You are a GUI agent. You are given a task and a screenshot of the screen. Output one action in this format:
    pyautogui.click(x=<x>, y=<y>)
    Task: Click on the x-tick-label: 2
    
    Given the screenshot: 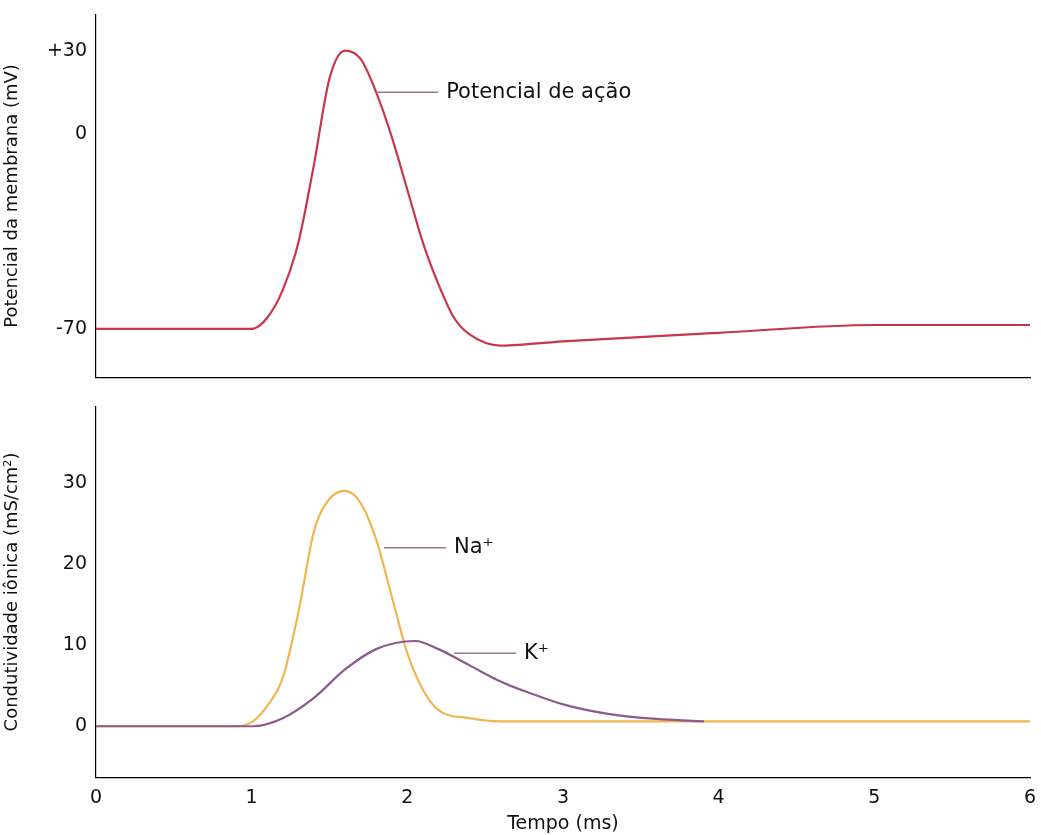 What is the action you would take?
    pyautogui.click(x=407, y=795)
    